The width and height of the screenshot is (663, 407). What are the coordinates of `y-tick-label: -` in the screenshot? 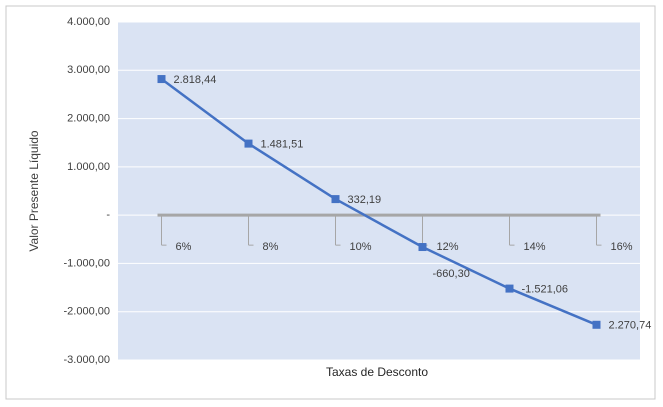 It's located at (108, 215).